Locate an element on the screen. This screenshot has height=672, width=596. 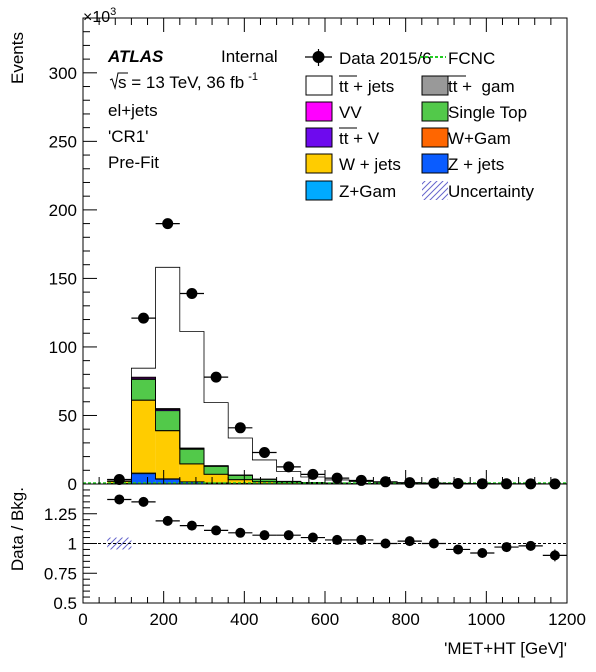
ratio-error-bars is located at coordinates (337, 528).